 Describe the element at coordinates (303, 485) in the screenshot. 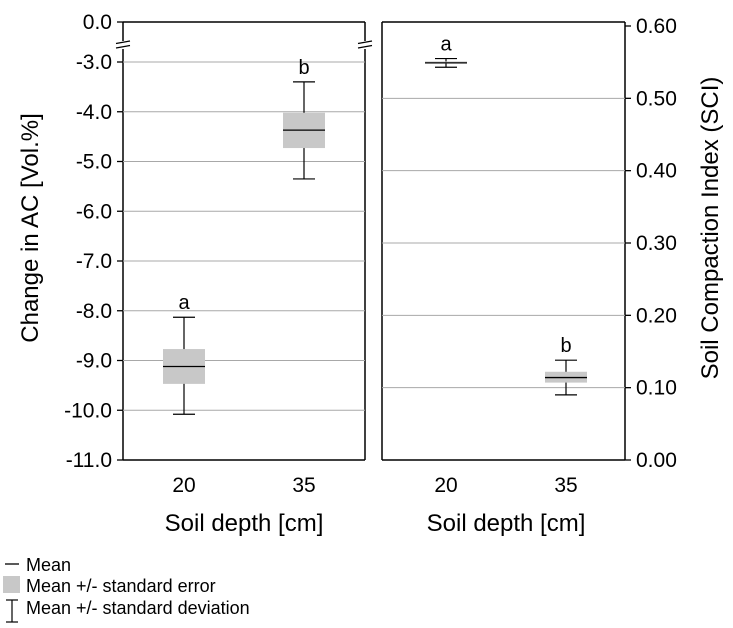

I see `left-x-tick-35: 35` at that location.